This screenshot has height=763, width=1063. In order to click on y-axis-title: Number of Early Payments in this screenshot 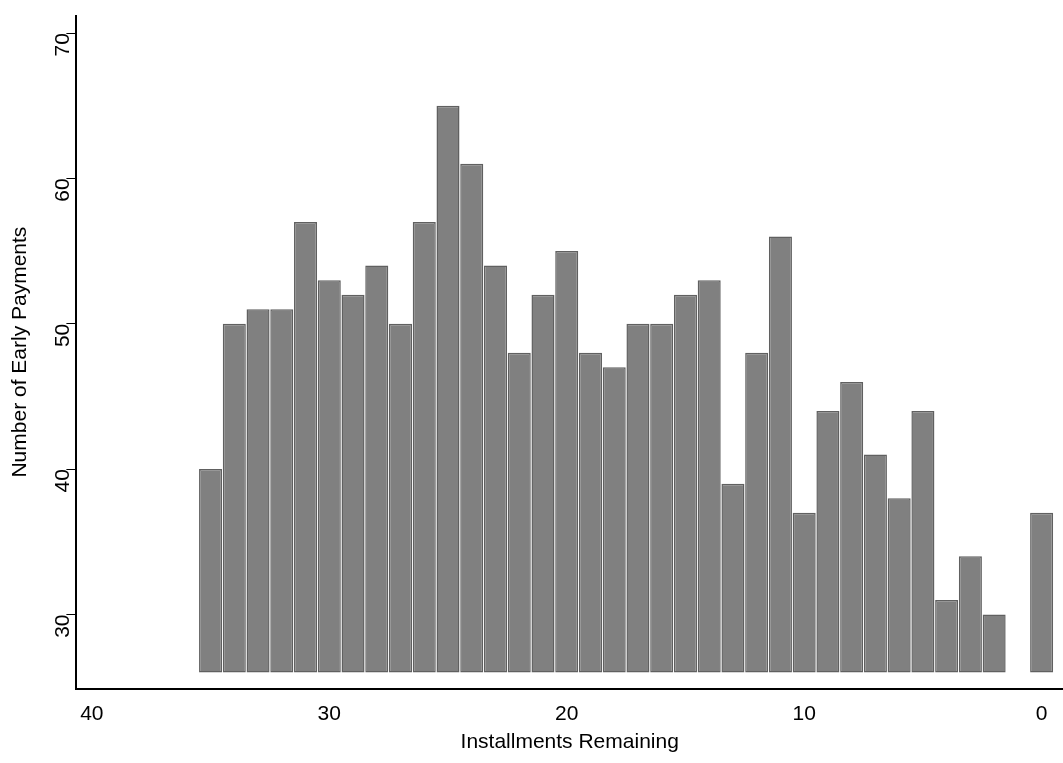, I will do `click(19, 352)`.